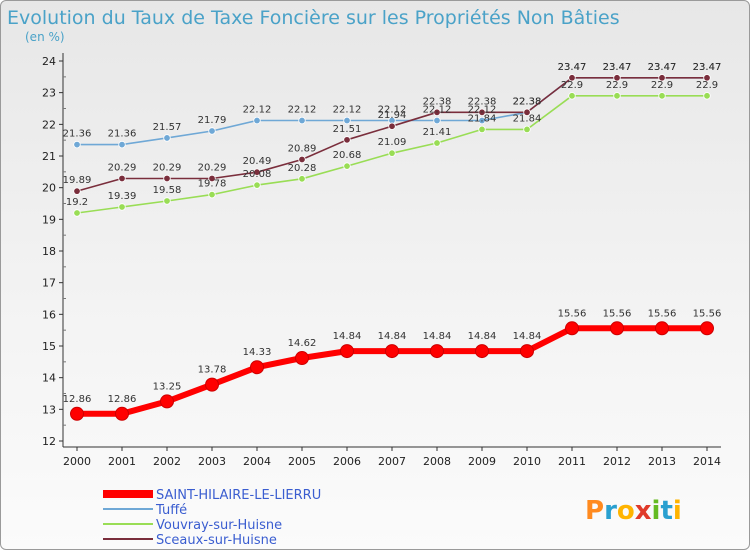 The height and width of the screenshot is (550, 750). I want to click on legend-label-1: Tuffé, so click(171, 510).